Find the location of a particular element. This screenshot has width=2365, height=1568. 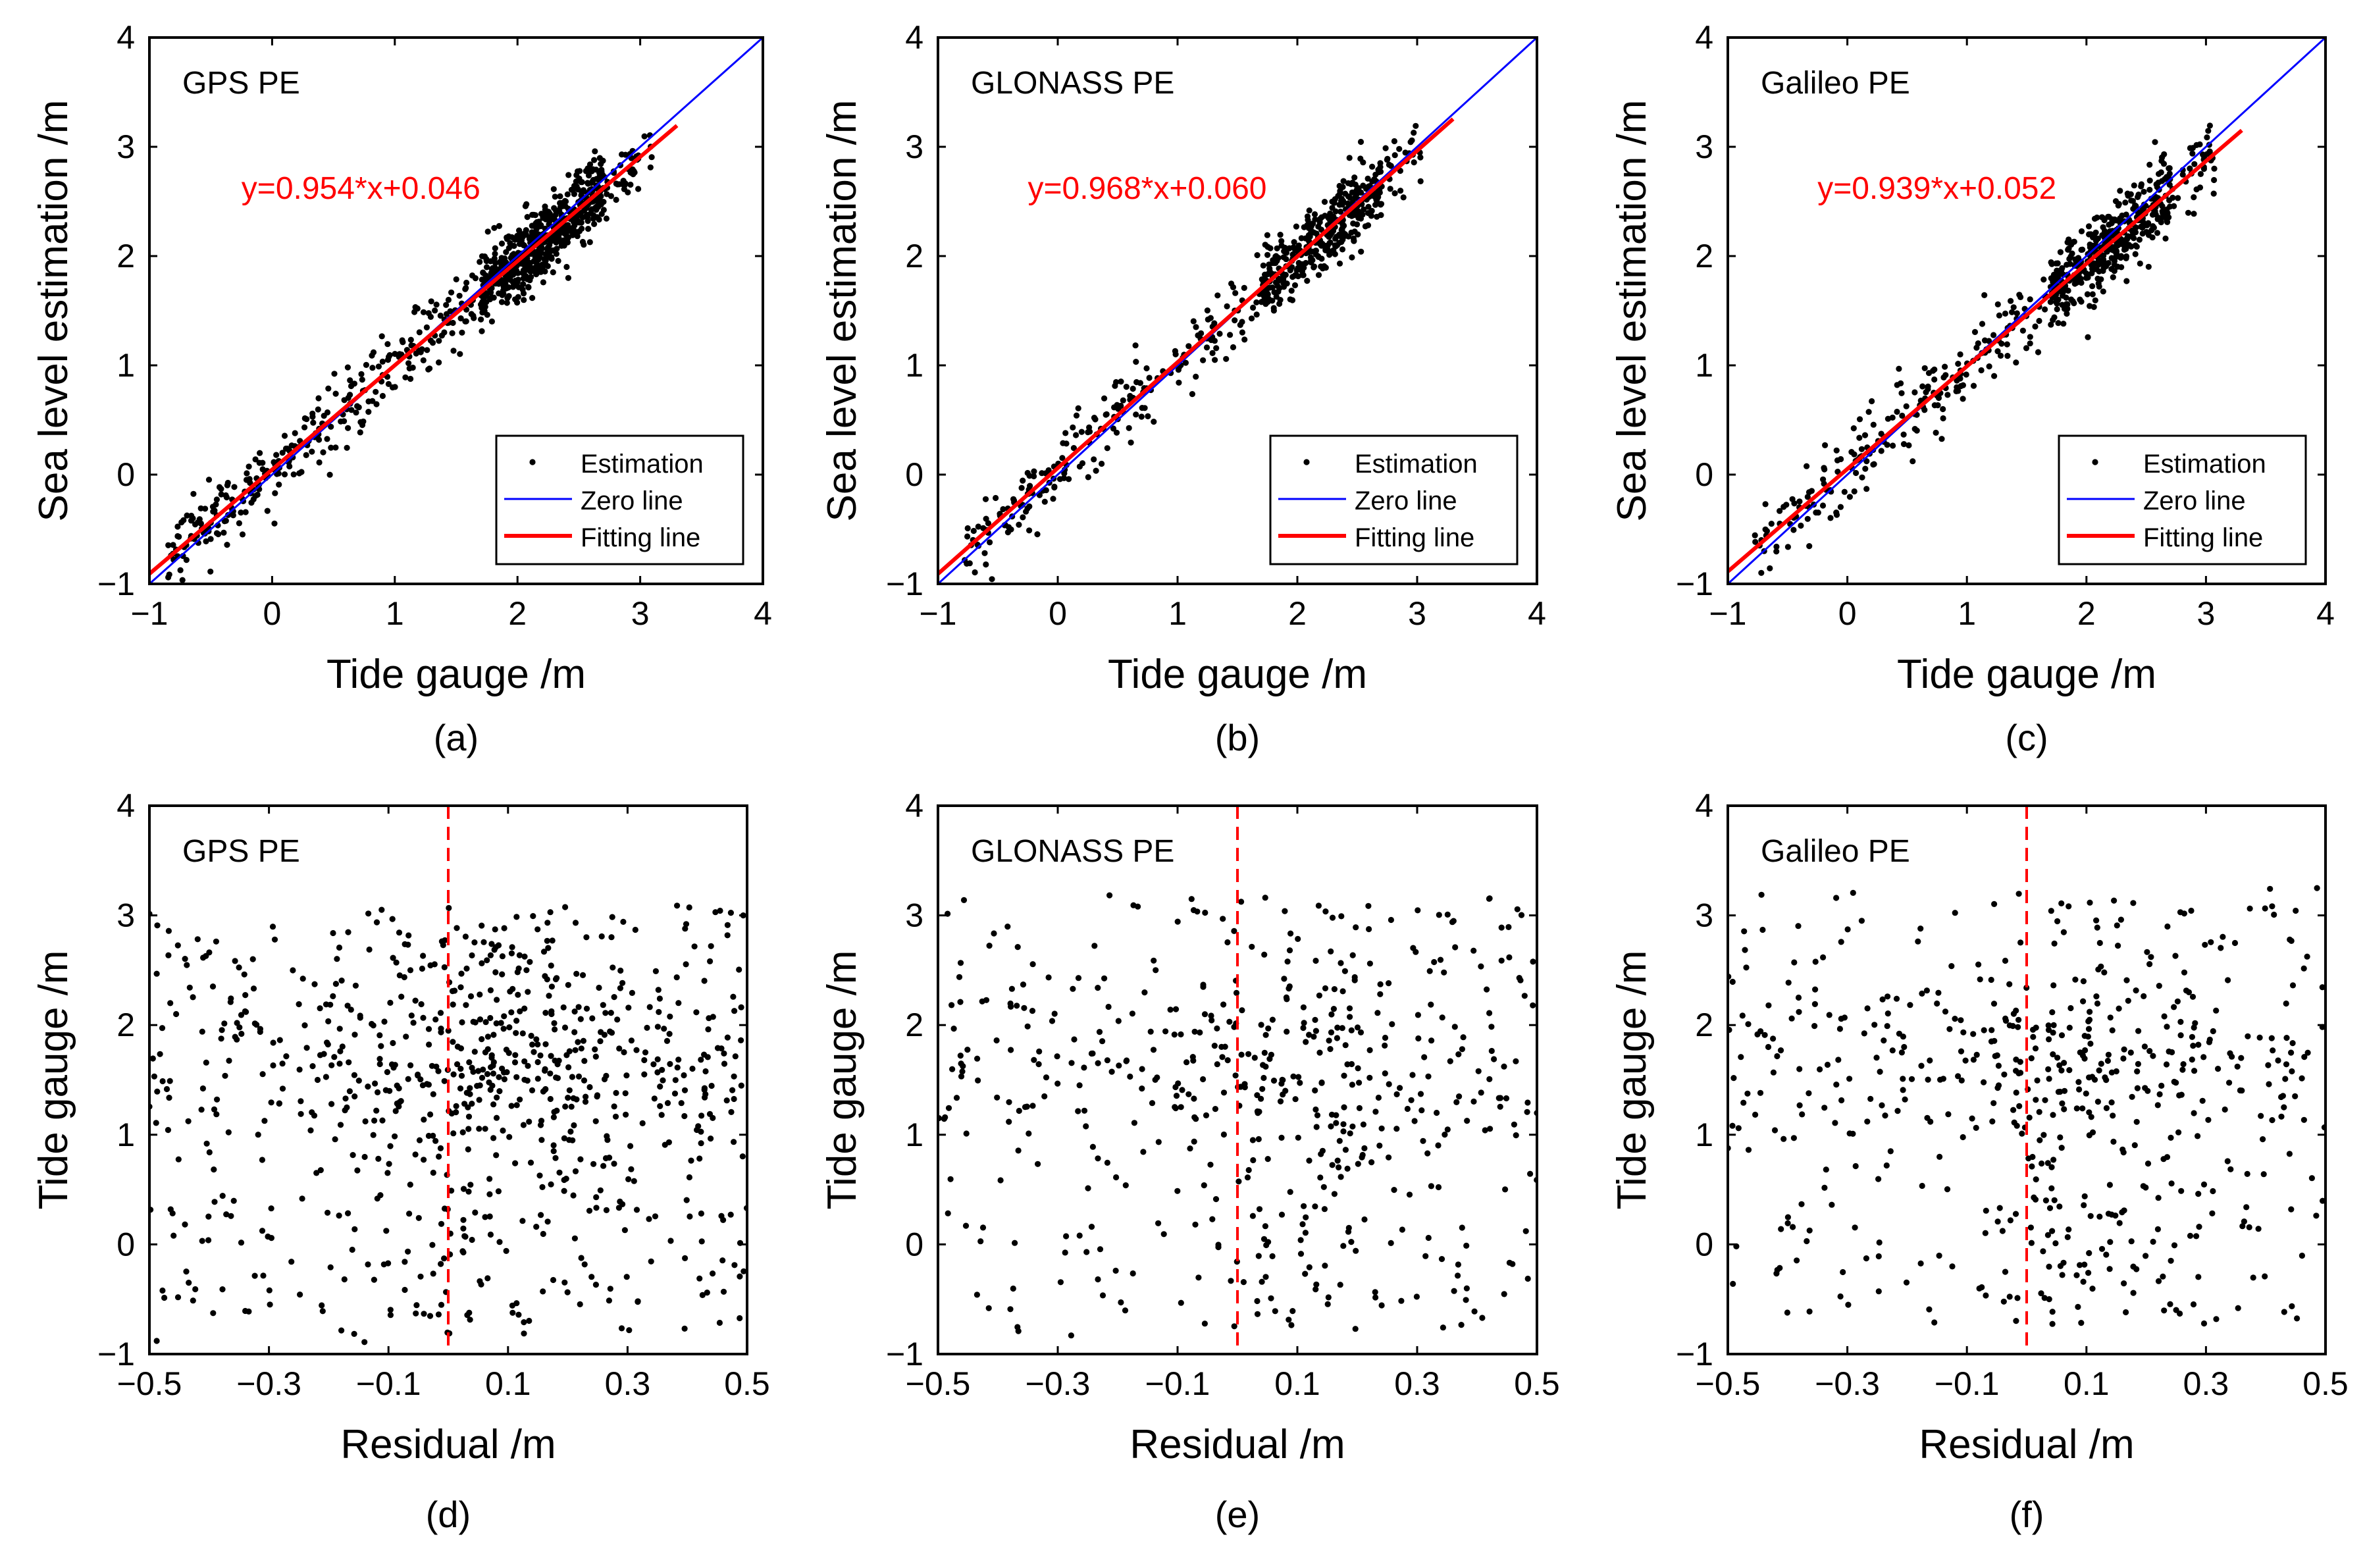

x-tick-label-c-4: 3 is located at coordinates (2205, 614).